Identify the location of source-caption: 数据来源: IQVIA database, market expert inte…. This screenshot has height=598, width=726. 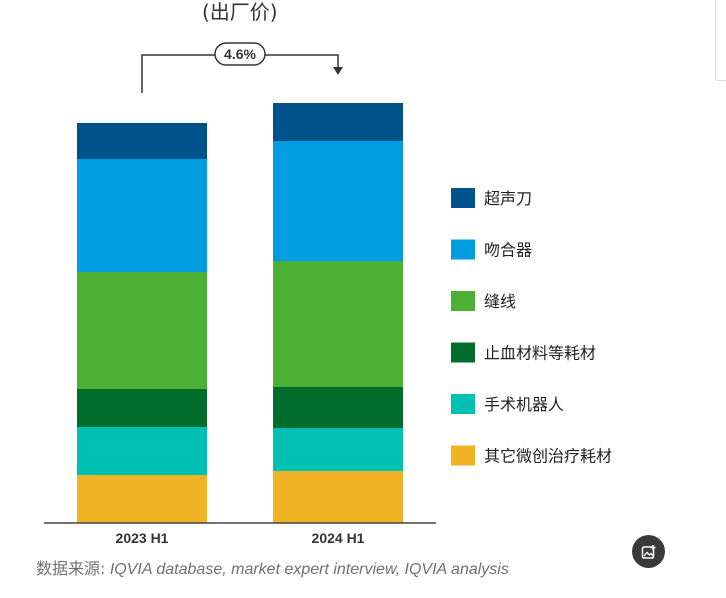
(272, 567).